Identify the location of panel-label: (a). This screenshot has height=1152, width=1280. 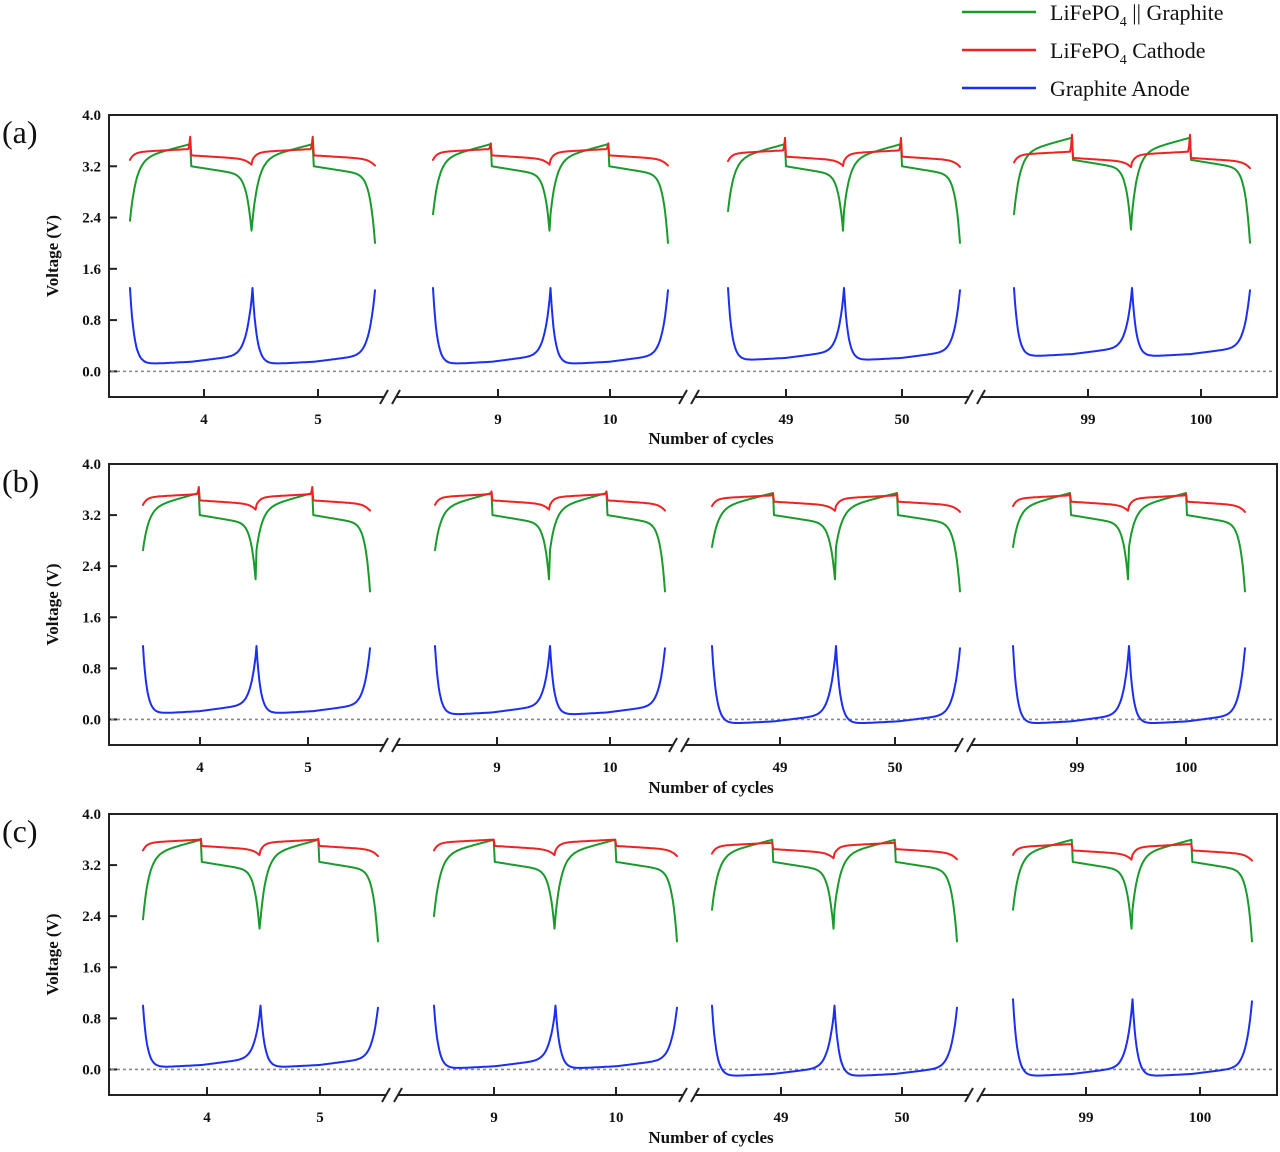
(20, 132).